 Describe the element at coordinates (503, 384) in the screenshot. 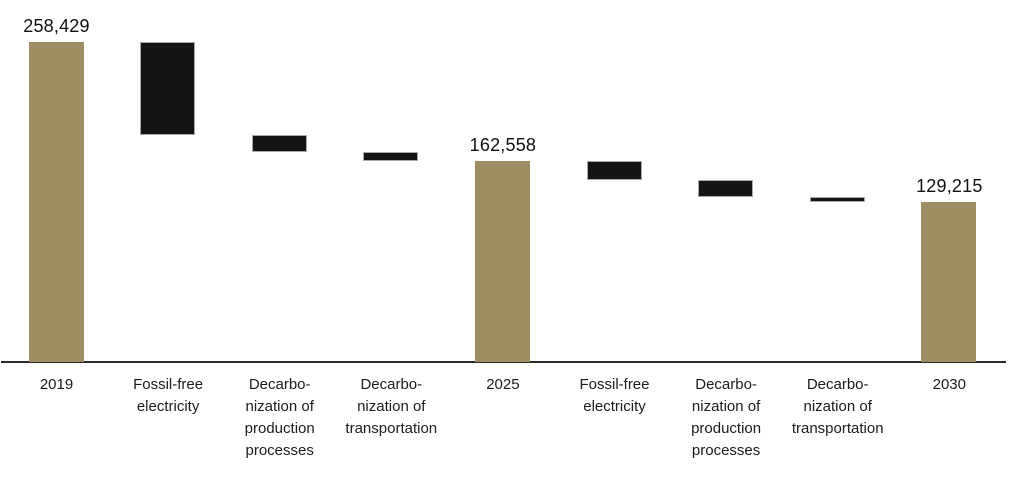

I see `category-label: 2025` at that location.